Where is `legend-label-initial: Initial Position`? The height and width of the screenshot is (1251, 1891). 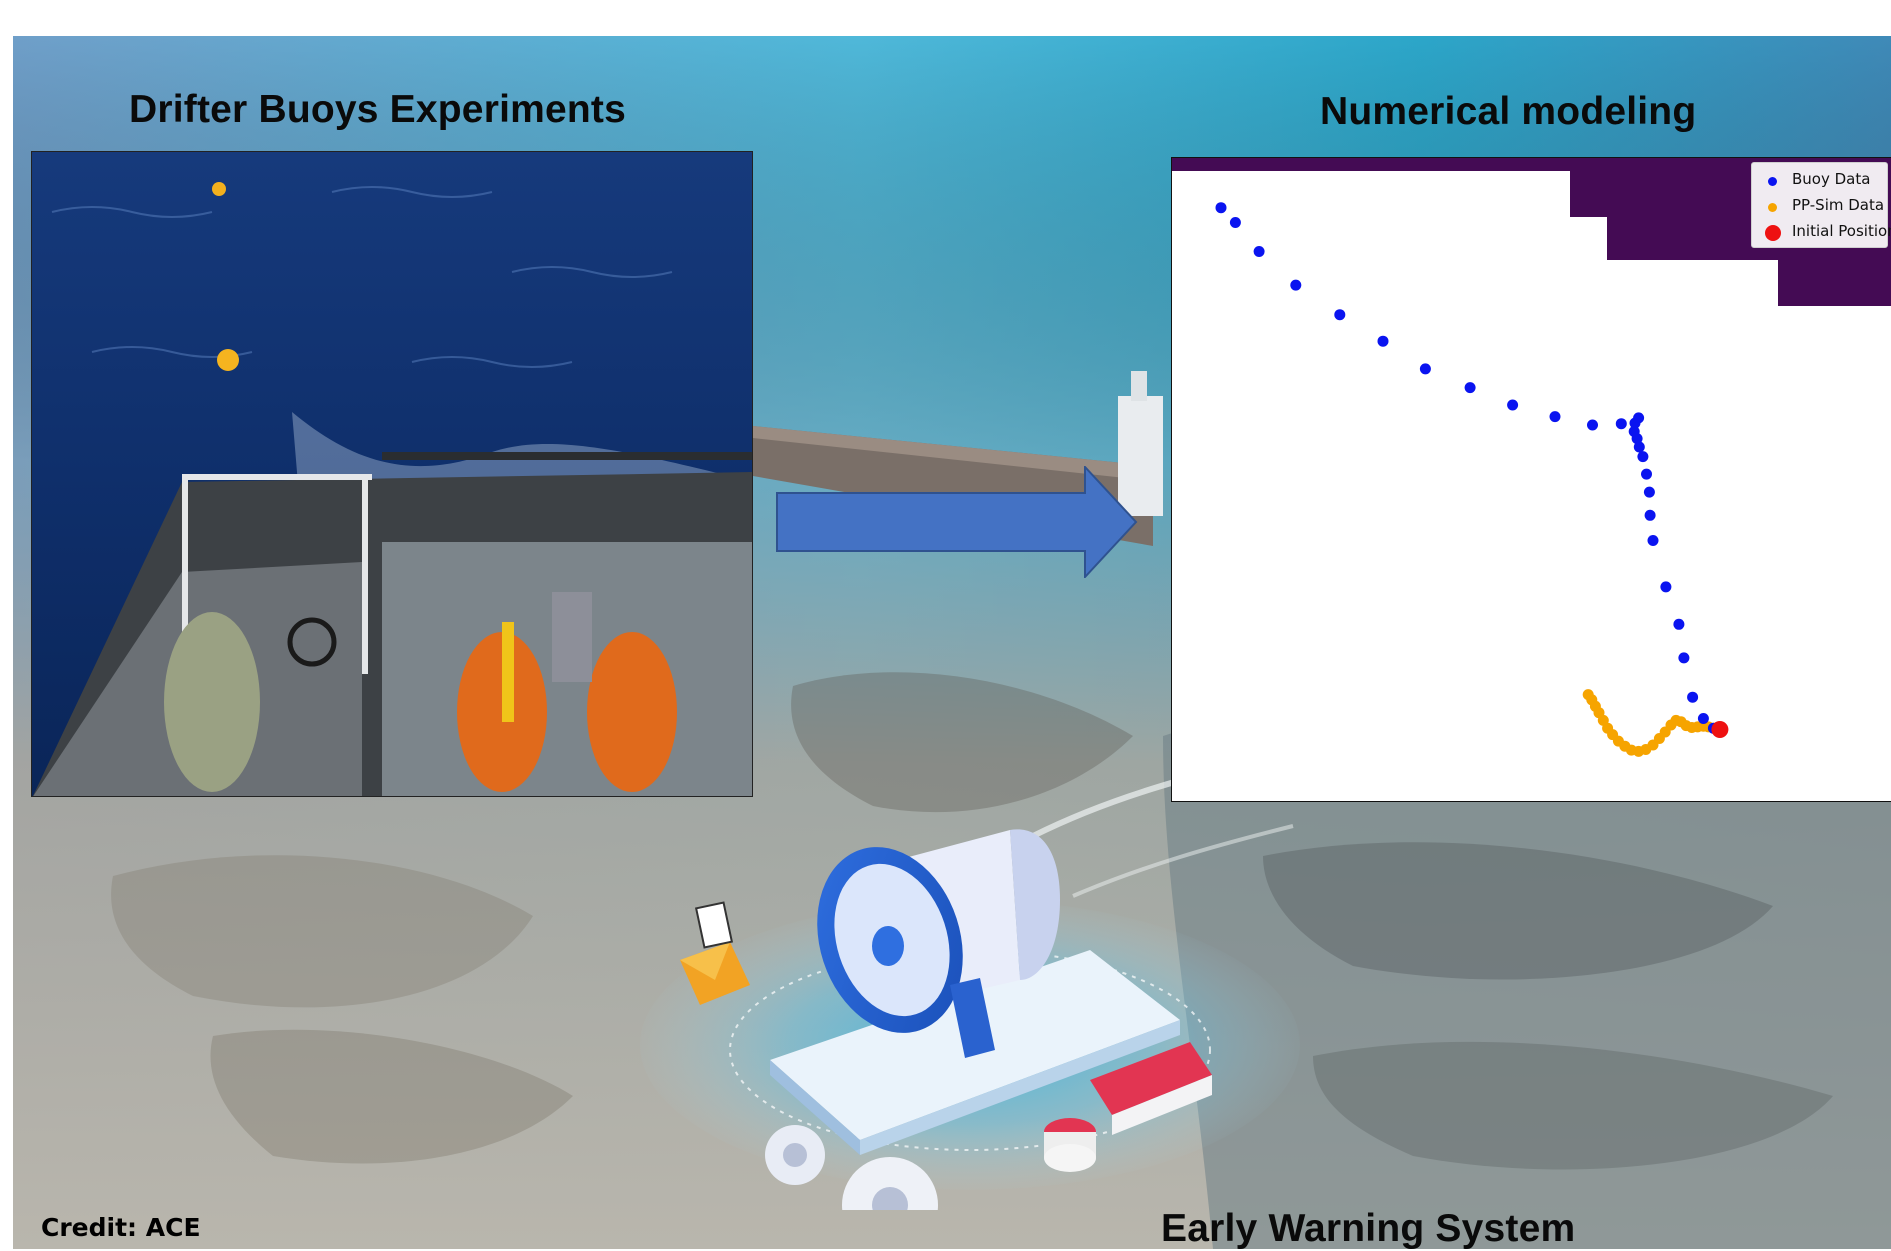 legend-label-initial: Initial Position is located at coordinates (1841, 231).